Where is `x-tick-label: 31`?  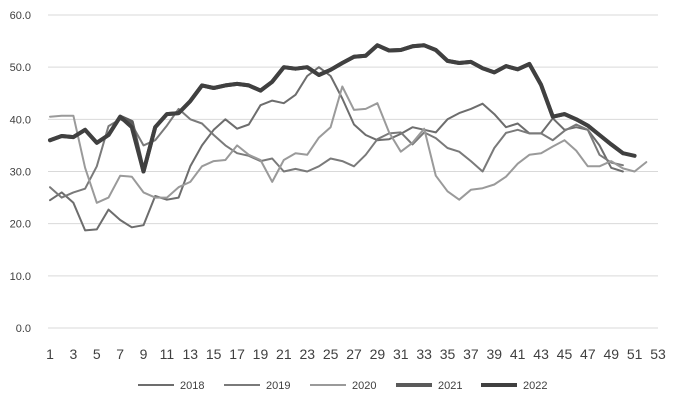
x-tick-label: 31 is located at coordinates (401, 354).